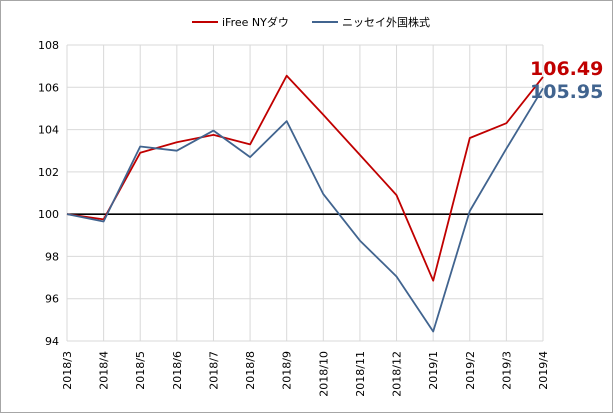 The height and width of the screenshot is (416, 613). Describe the element at coordinates (311, 22) in the screenshot. I see `legend-layer: iFree NYダウ ニッセイ外国株式` at that location.